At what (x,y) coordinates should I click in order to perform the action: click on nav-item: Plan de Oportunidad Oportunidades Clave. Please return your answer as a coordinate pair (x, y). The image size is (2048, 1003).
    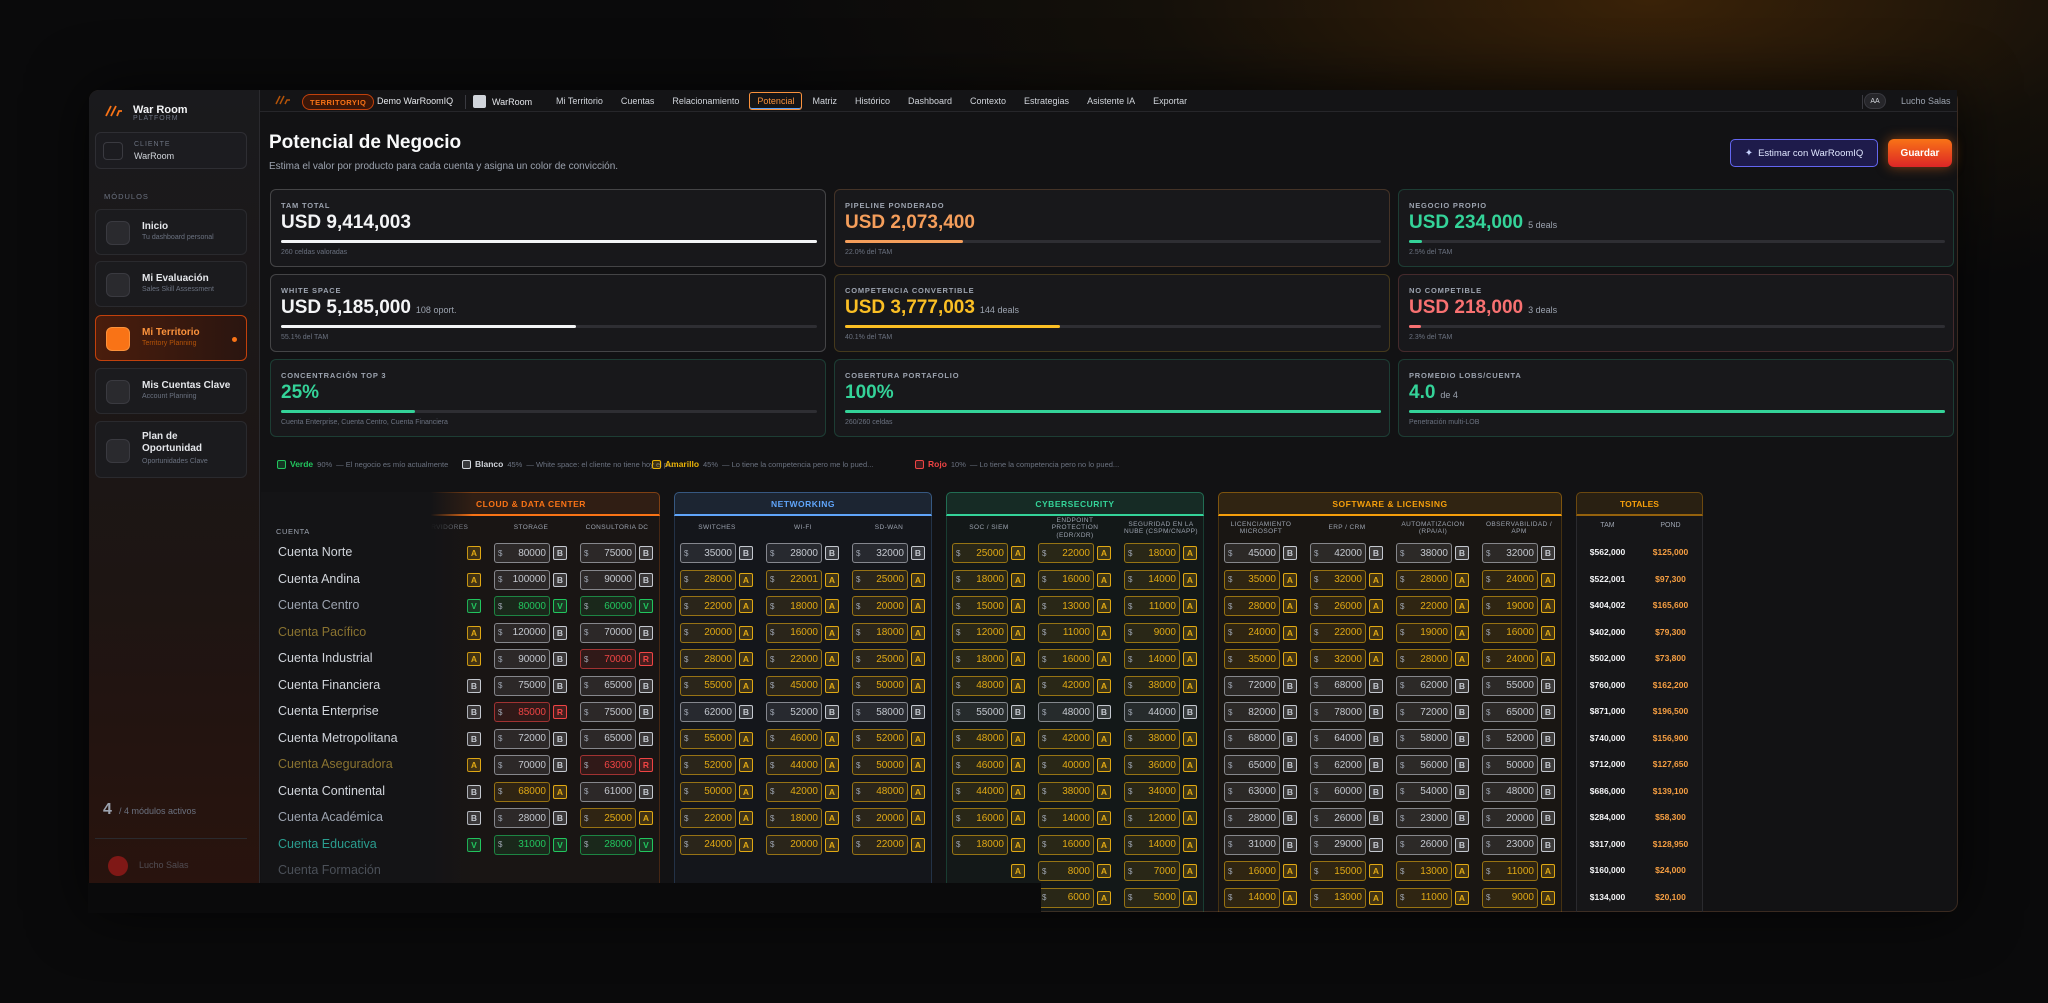
    Looking at the image, I should click on (171, 449).